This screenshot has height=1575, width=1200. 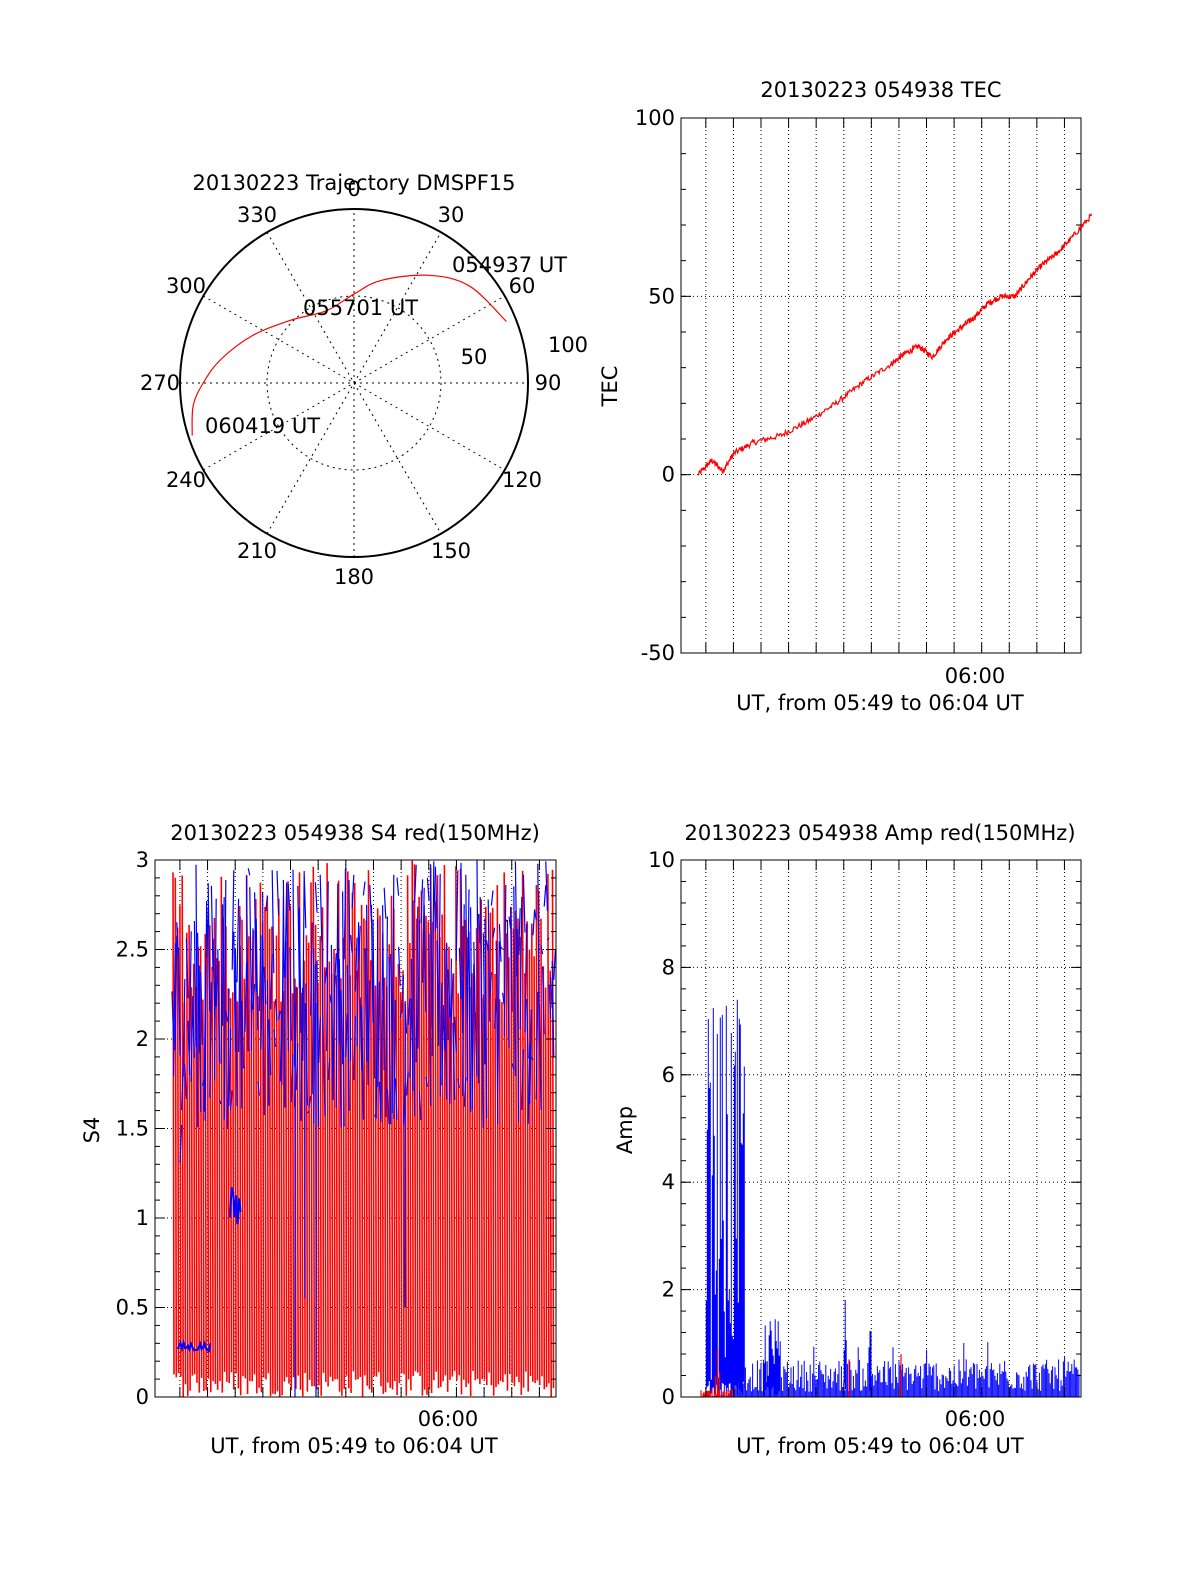 I want to click on s4-blue-series, so click(x=363, y=1128).